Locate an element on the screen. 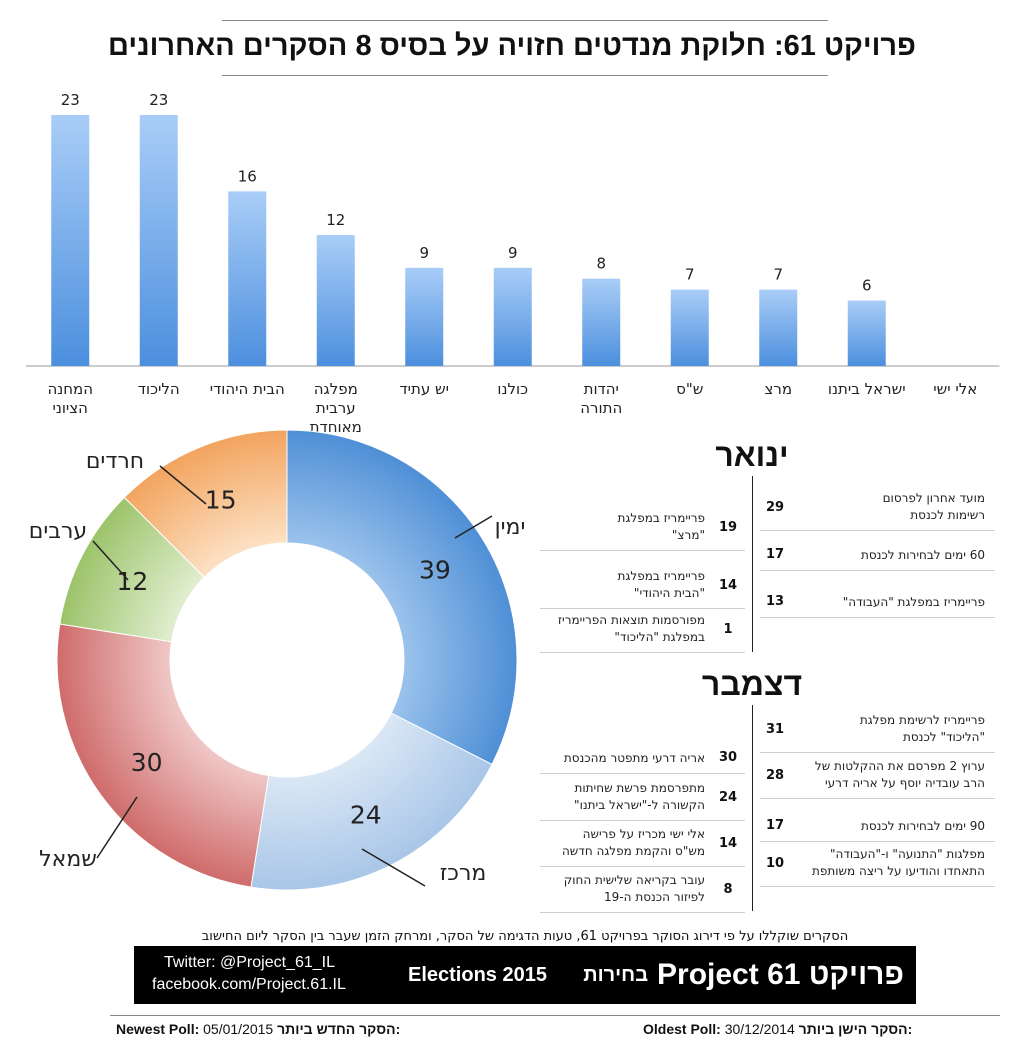  title-rule-top is located at coordinates (525, 20).